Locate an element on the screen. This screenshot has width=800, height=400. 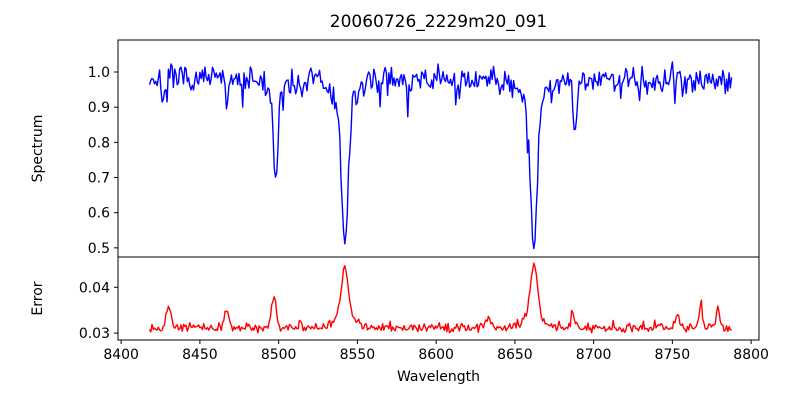
spectrum-y-tick-label: 1.0 is located at coordinates (99, 73).